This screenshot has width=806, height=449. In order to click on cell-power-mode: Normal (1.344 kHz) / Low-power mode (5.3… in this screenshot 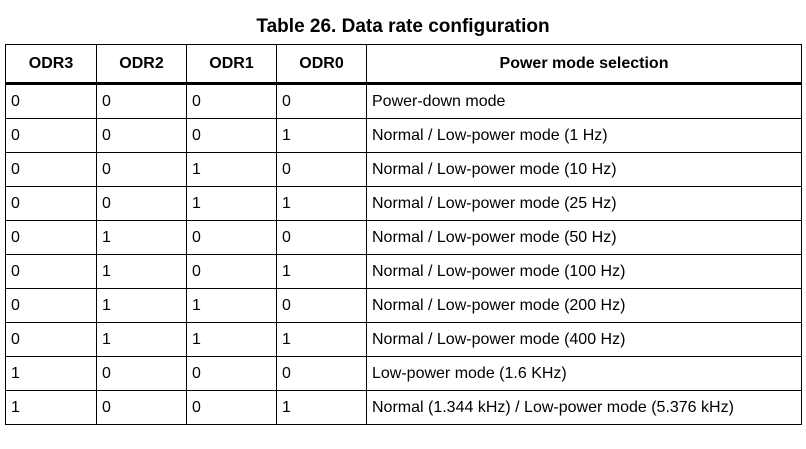, I will do `click(584, 407)`.